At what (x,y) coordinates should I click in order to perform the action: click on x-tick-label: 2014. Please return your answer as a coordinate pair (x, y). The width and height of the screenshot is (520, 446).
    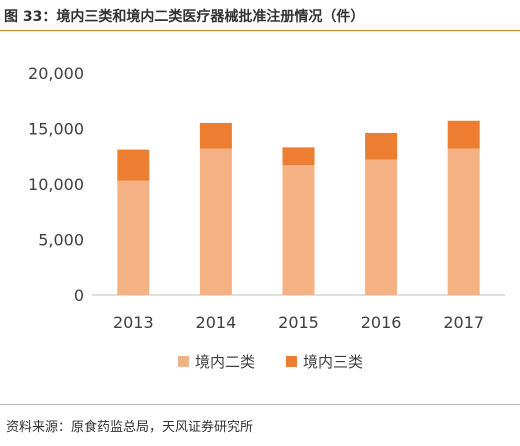
    Looking at the image, I should click on (216, 322).